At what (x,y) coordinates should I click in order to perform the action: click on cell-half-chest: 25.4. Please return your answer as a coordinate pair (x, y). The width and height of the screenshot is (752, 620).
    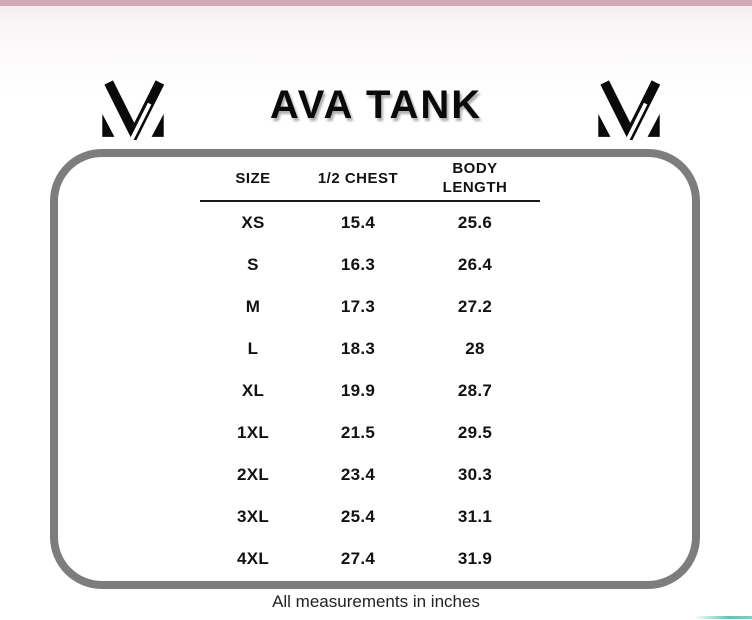
    Looking at the image, I should click on (358, 516).